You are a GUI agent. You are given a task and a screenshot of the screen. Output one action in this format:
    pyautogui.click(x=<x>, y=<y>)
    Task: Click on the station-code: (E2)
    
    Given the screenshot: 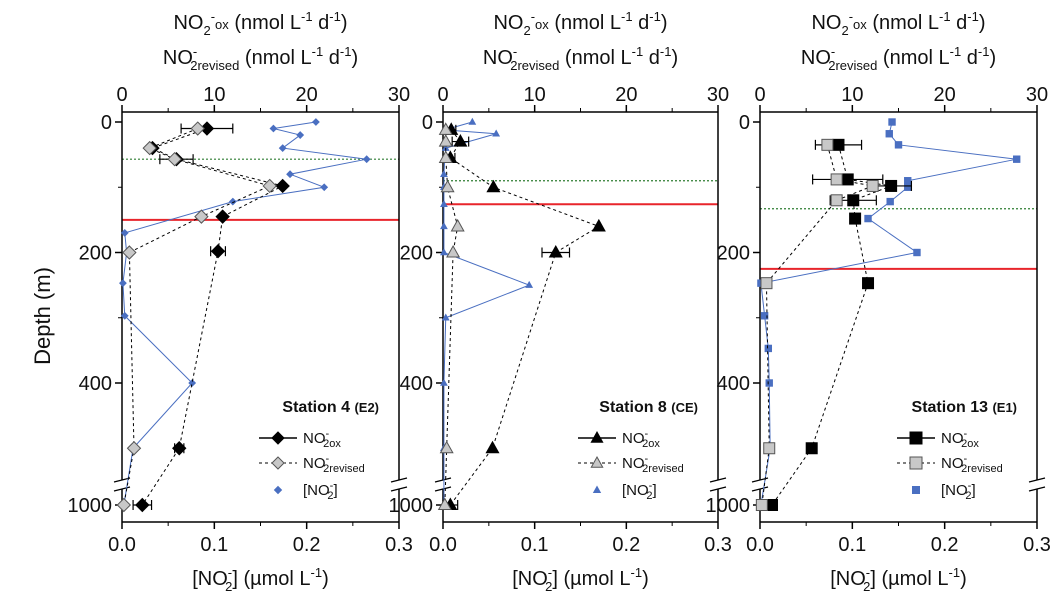 What is the action you would take?
    pyautogui.click(x=366, y=407)
    